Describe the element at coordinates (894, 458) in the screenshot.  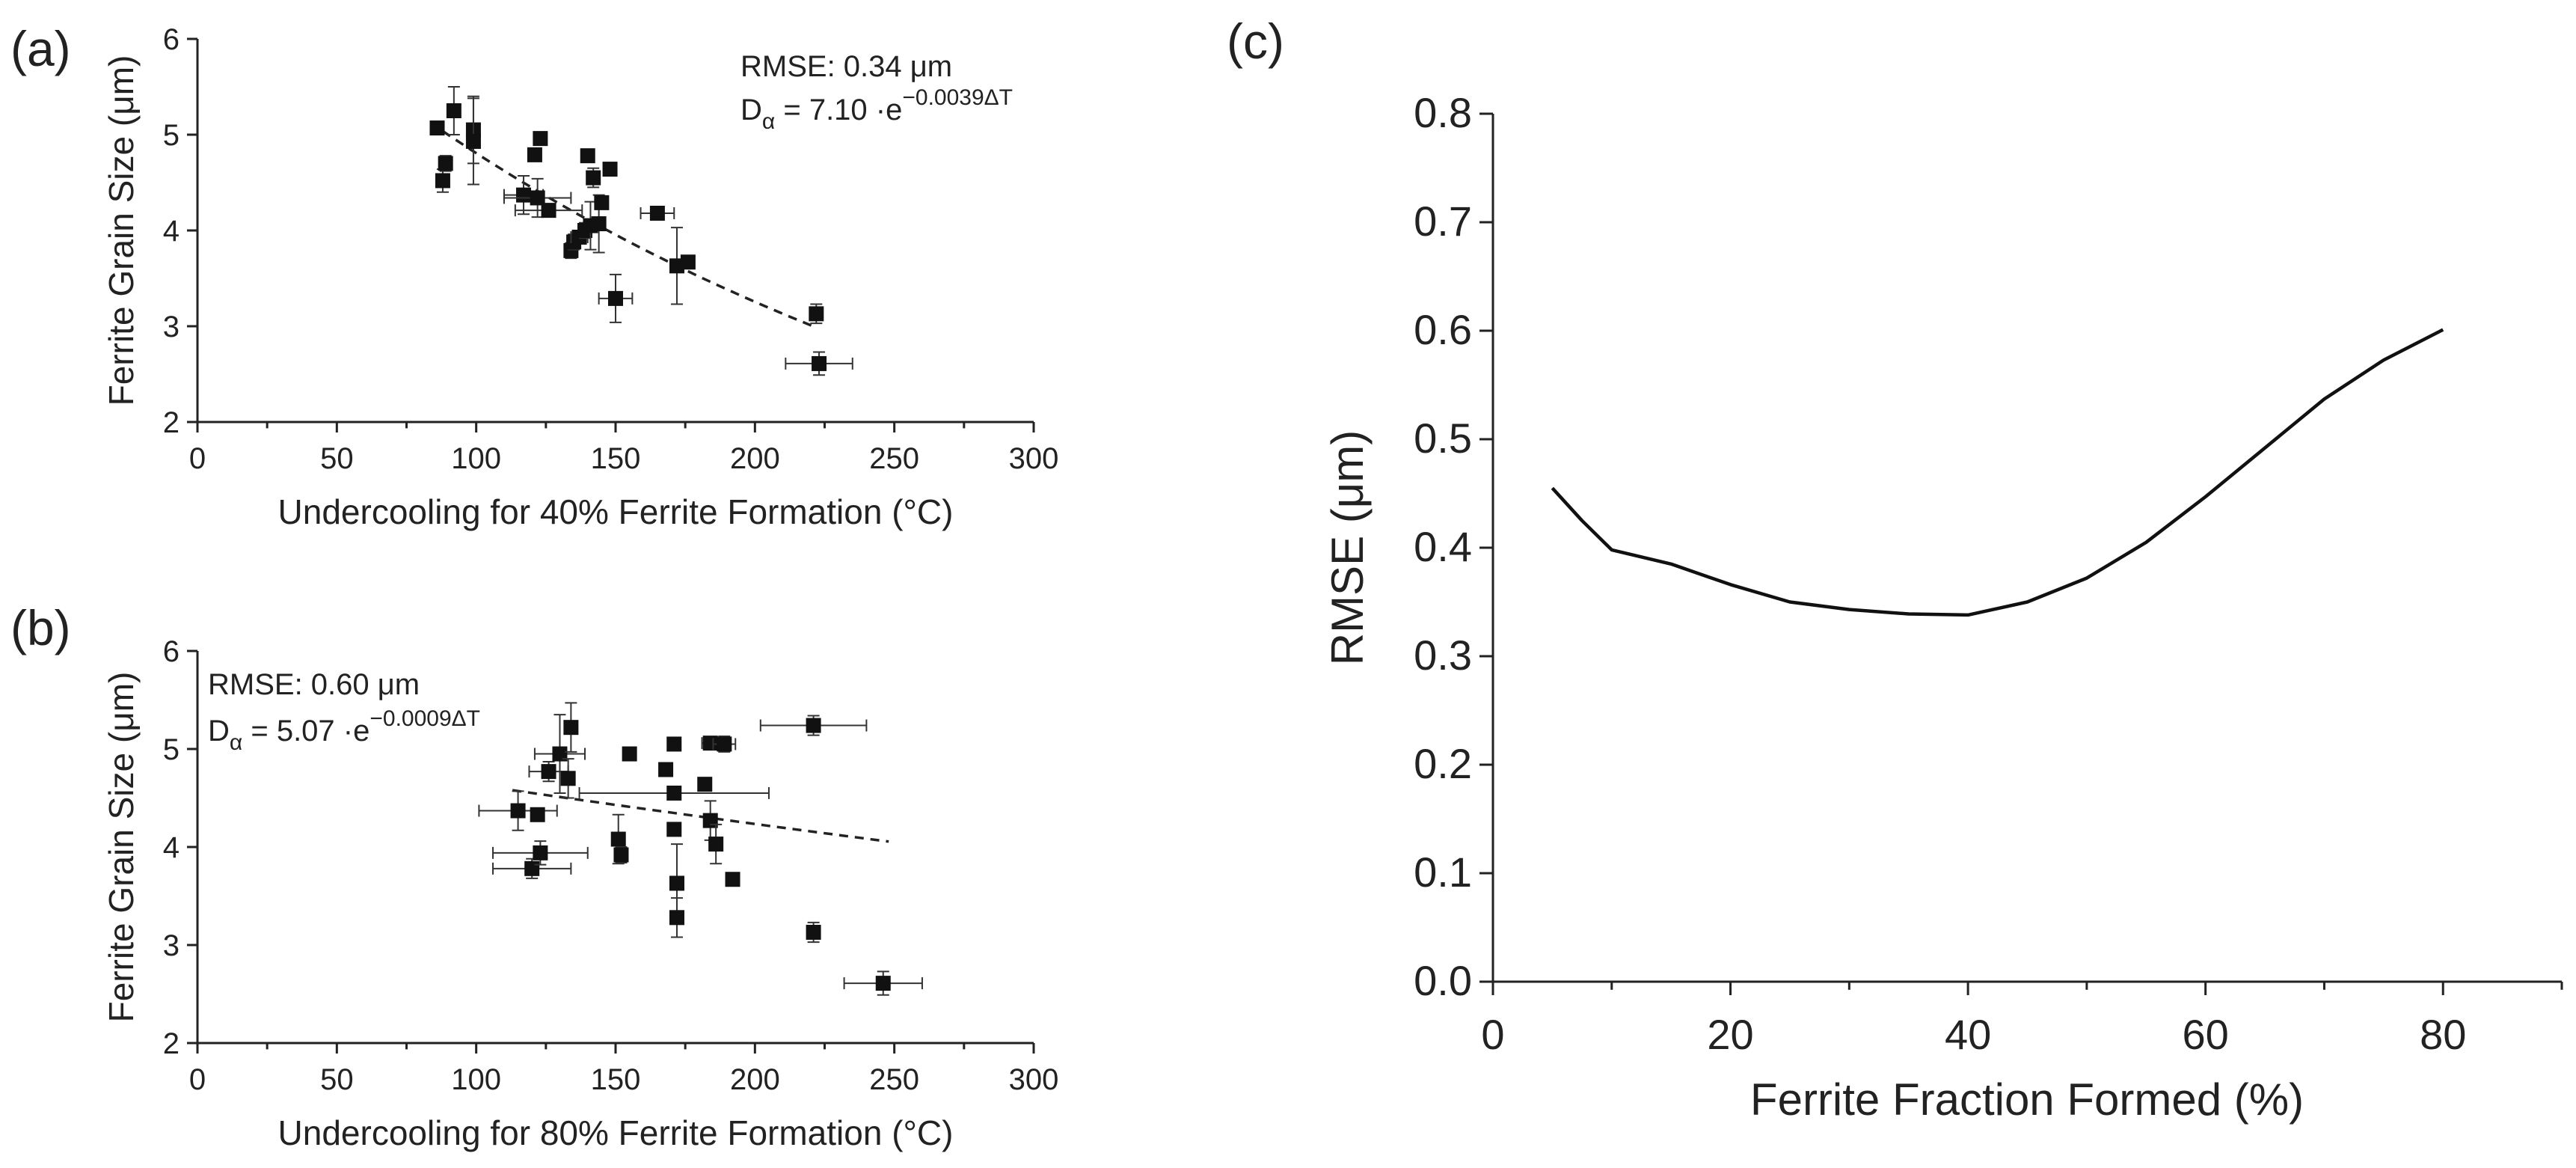
I see `x-tick-label-a: 250` at that location.